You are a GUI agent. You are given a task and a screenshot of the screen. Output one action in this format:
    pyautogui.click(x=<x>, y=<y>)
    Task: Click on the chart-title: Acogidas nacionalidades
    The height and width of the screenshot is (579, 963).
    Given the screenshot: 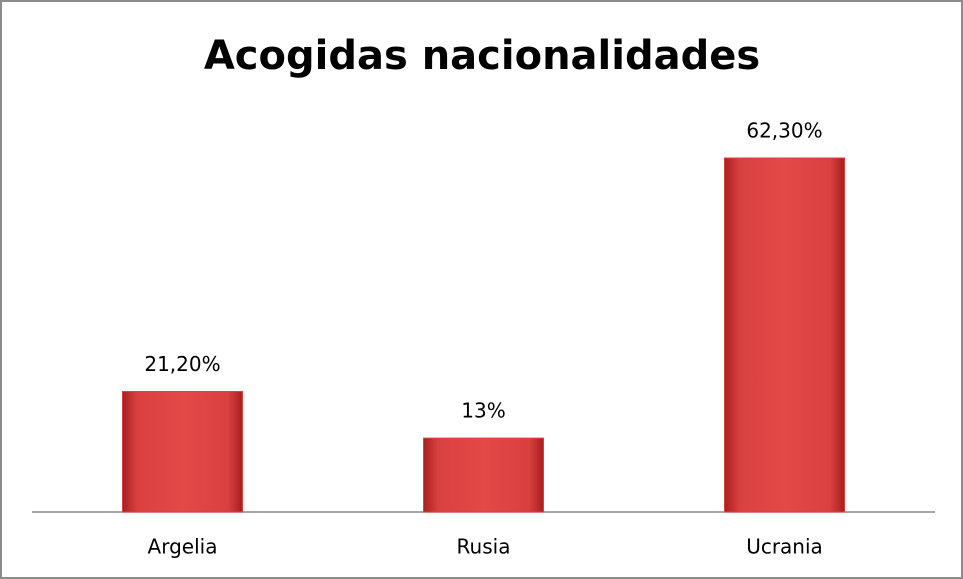 What is the action you would take?
    pyautogui.click(x=482, y=56)
    